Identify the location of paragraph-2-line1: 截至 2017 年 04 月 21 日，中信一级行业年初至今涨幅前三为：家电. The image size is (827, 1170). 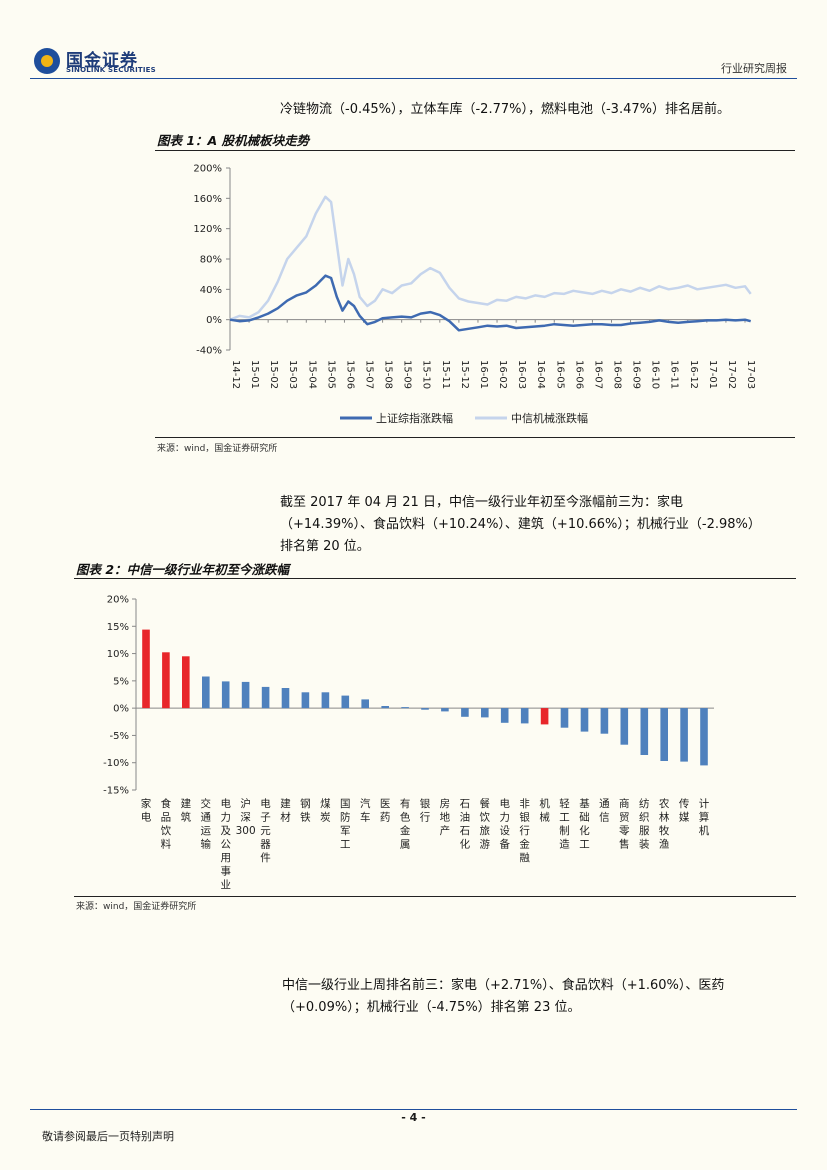
(481, 502).